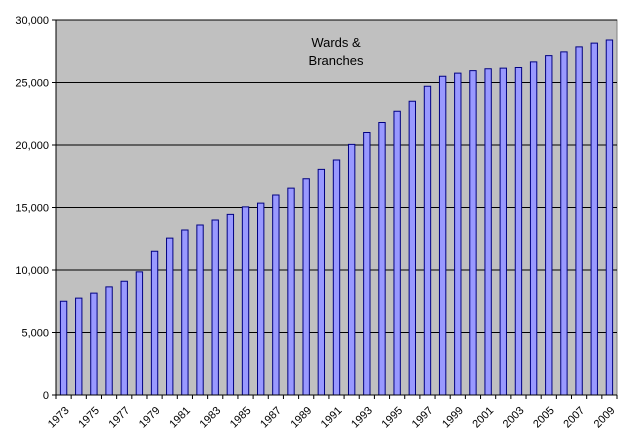 The height and width of the screenshot is (445, 633). I want to click on y-tick-label: 0, so click(46, 396).